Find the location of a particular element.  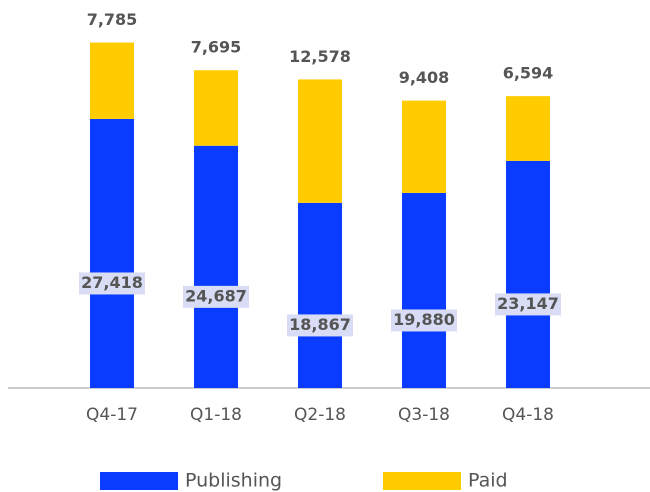

value-label: 24,687 is located at coordinates (216, 295).